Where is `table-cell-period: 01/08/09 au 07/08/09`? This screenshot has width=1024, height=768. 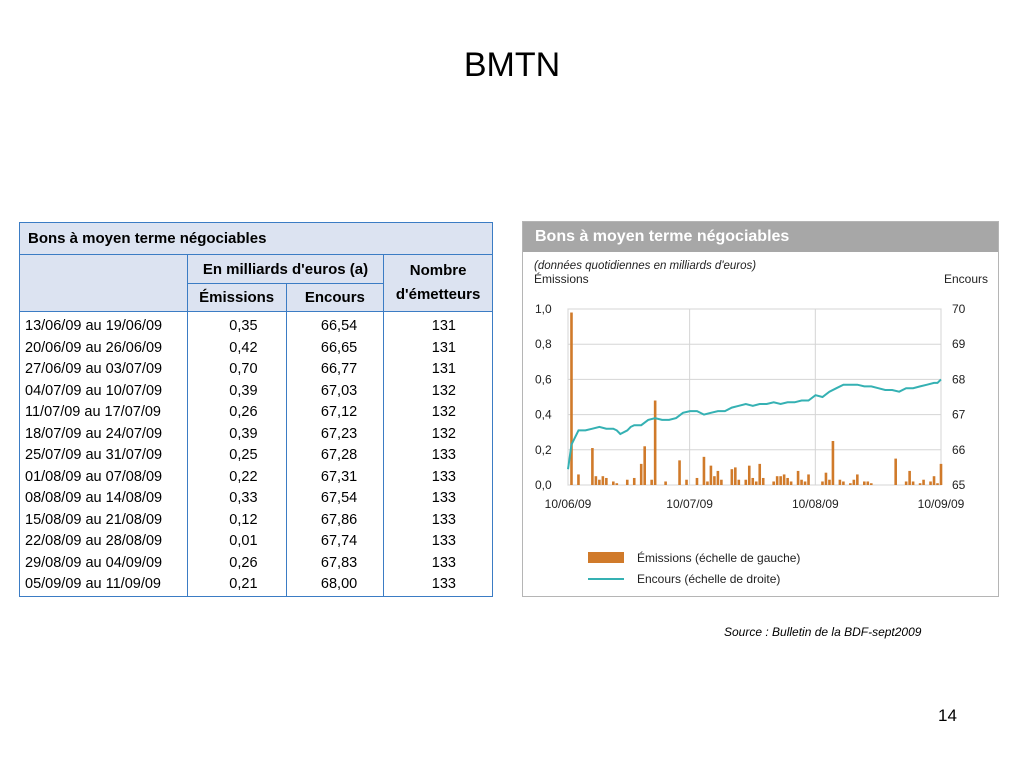
table-cell-period: 01/08/09 au 07/08/09 is located at coordinates (94, 476).